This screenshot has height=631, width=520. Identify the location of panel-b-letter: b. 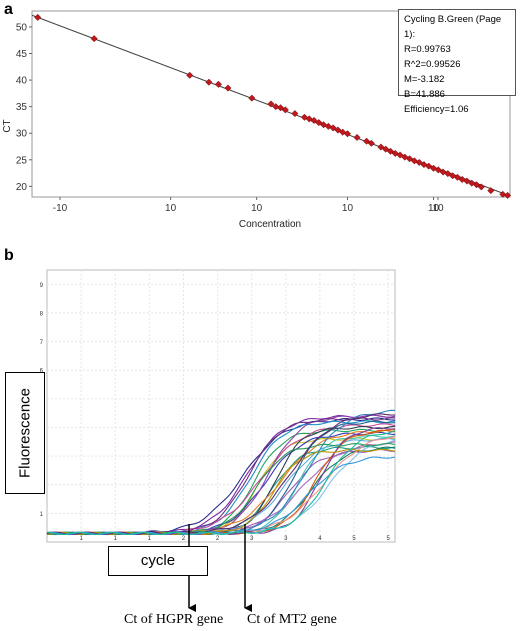
(9, 255).